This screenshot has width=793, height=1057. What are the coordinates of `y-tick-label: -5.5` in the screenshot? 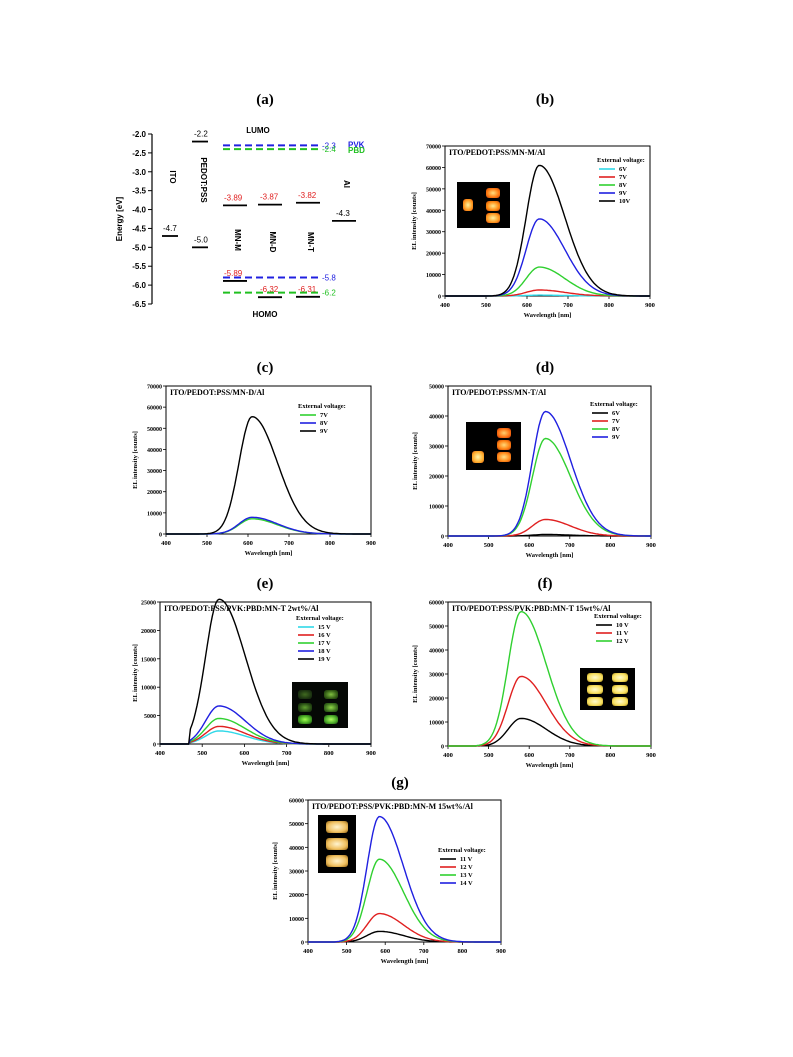 It's located at (139, 266).